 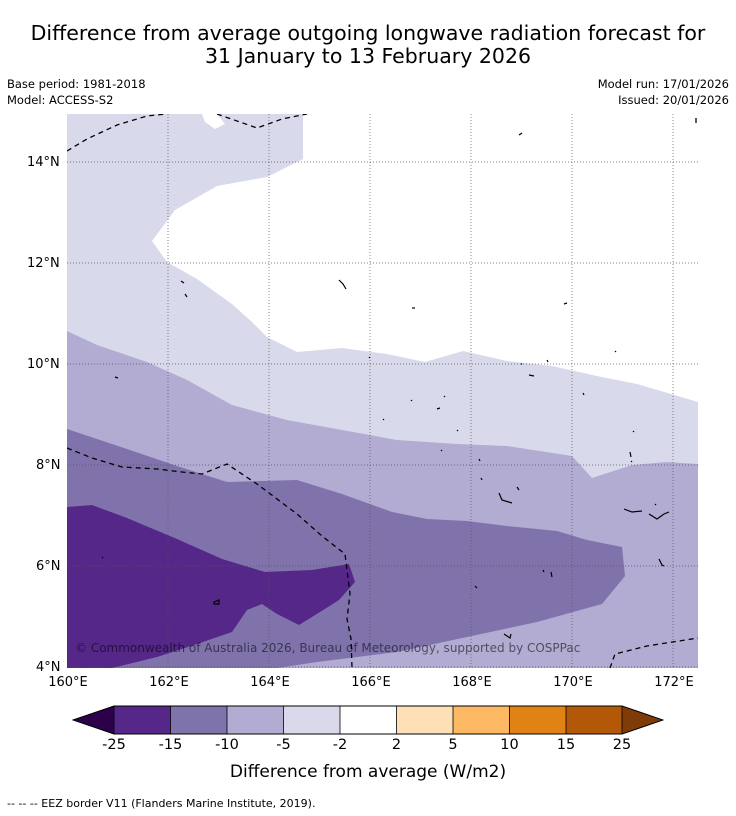 I want to click on lon-label-162e: 162°E, so click(x=169, y=682).